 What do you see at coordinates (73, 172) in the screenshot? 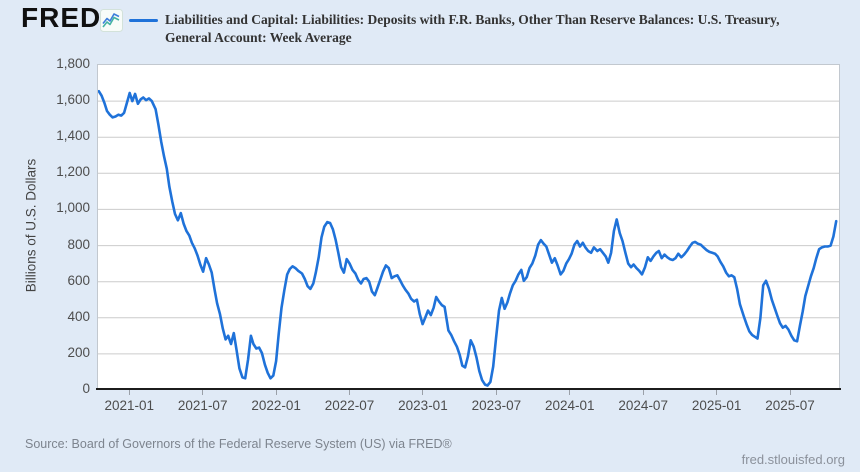
I see `y-tick-label: 1,200` at bounding box center [73, 172].